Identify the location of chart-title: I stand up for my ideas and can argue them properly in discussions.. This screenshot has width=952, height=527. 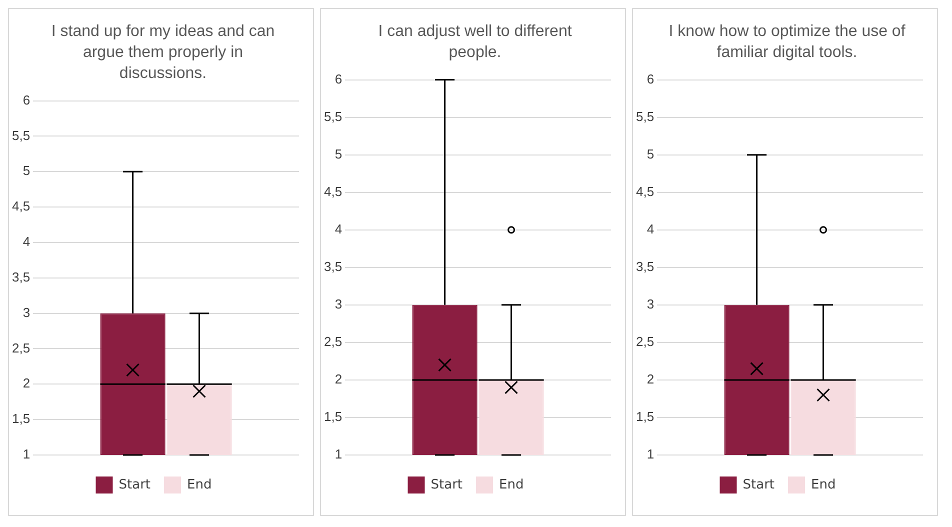
(163, 53).